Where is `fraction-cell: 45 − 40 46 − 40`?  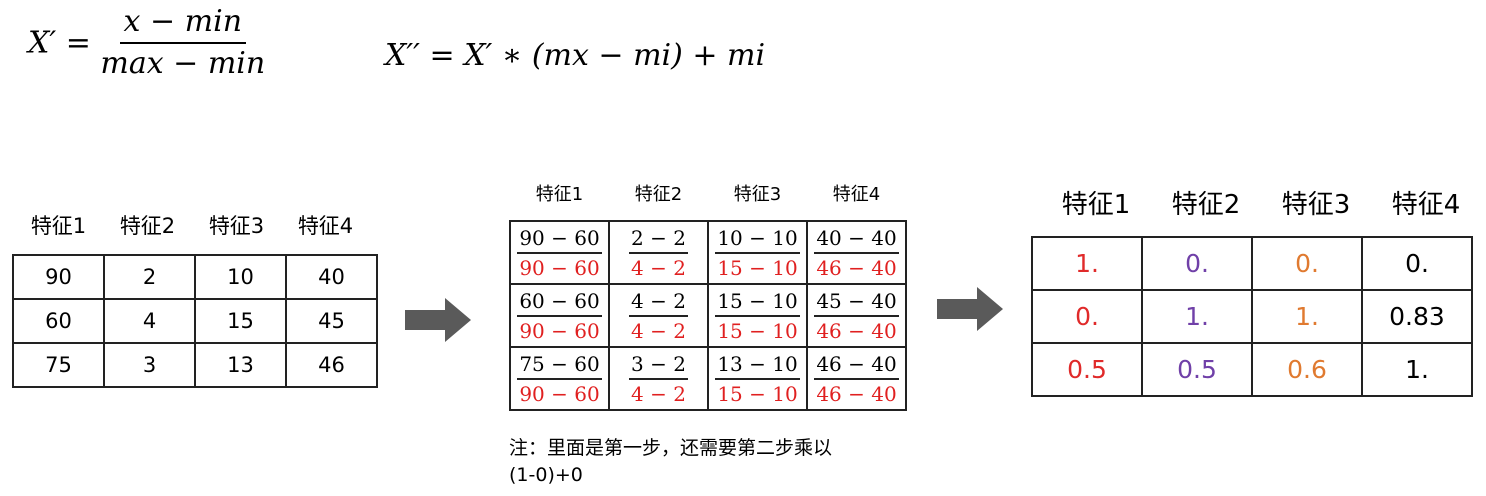
fraction-cell: 45 − 40 46 − 40 is located at coordinates (856, 315).